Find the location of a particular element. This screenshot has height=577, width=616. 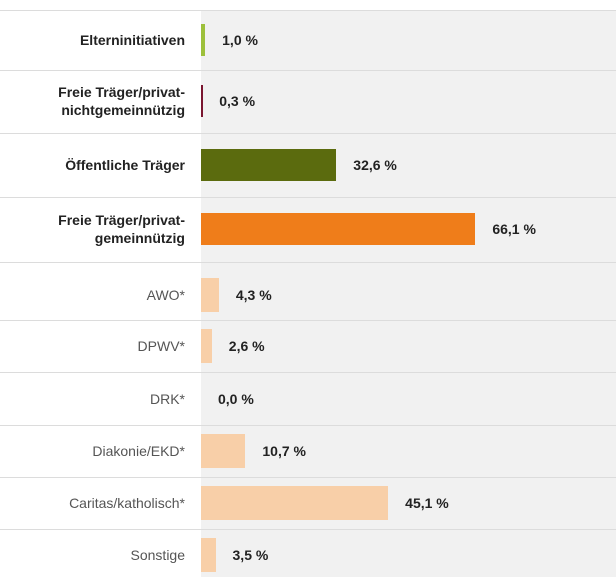

category-label: Öffentliche Träger is located at coordinates (125, 165).